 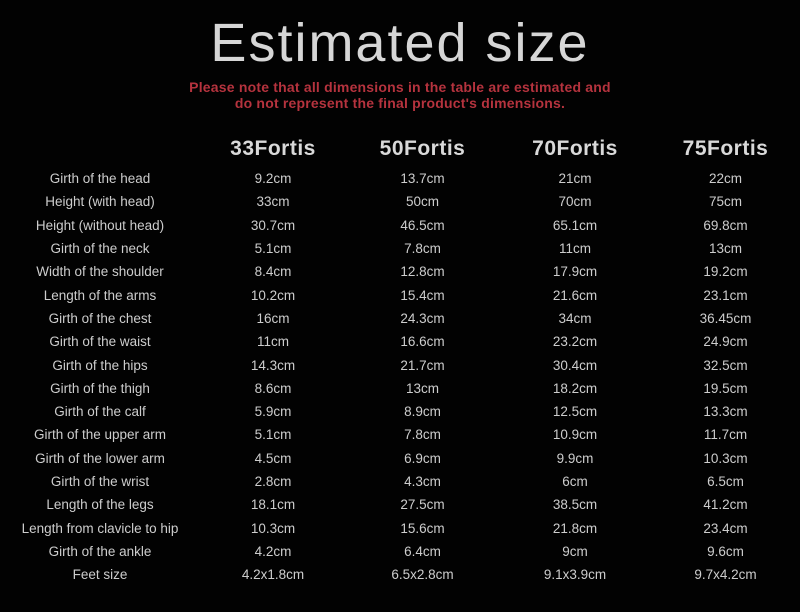 What do you see at coordinates (422, 342) in the screenshot?
I see `cell-value: 16.6cm` at bounding box center [422, 342].